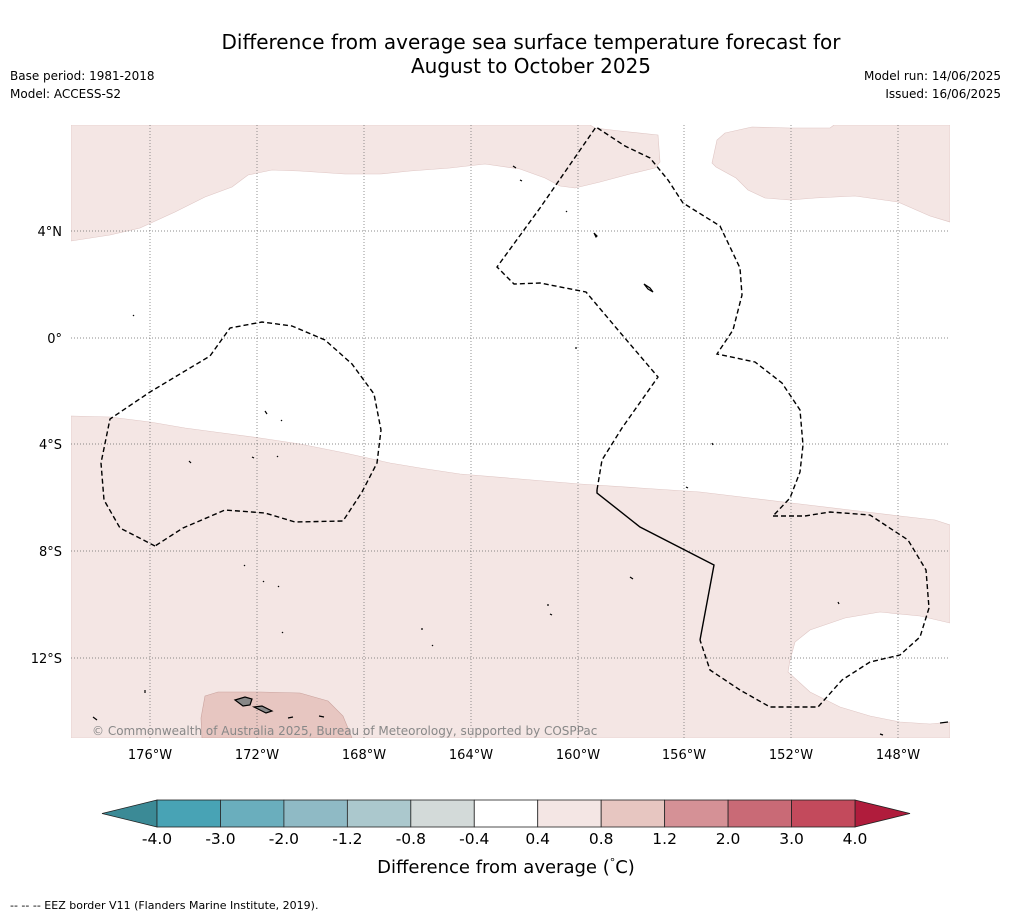 This screenshot has width=1011, height=919. What do you see at coordinates (943, 94) in the screenshot?
I see `issued-date: Issued: 16/06/2025` at bounding box center [943, 94].